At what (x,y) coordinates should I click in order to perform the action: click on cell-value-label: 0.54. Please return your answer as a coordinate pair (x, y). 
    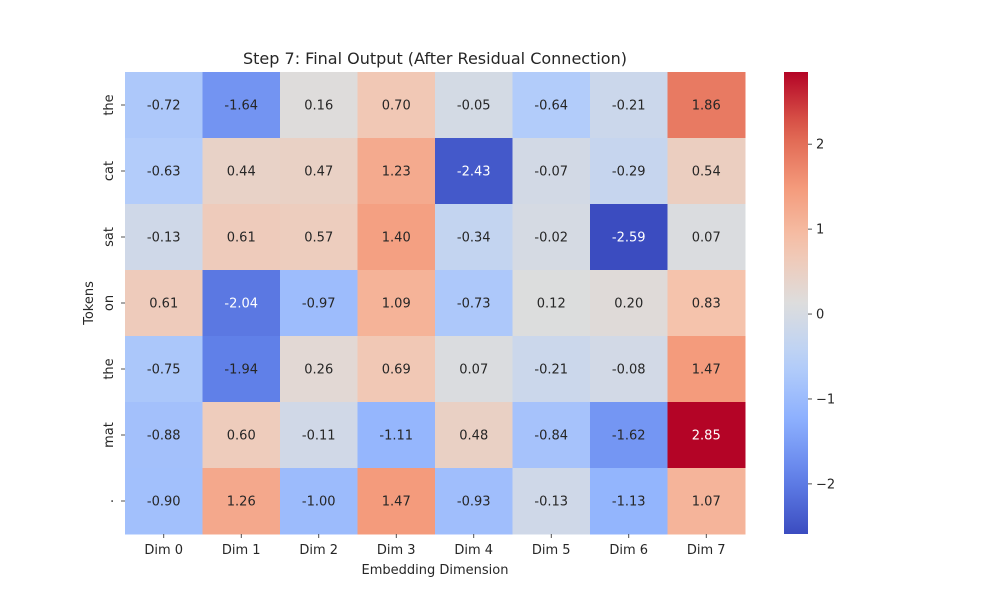
    Looking at the image, I should click on (706, 172).